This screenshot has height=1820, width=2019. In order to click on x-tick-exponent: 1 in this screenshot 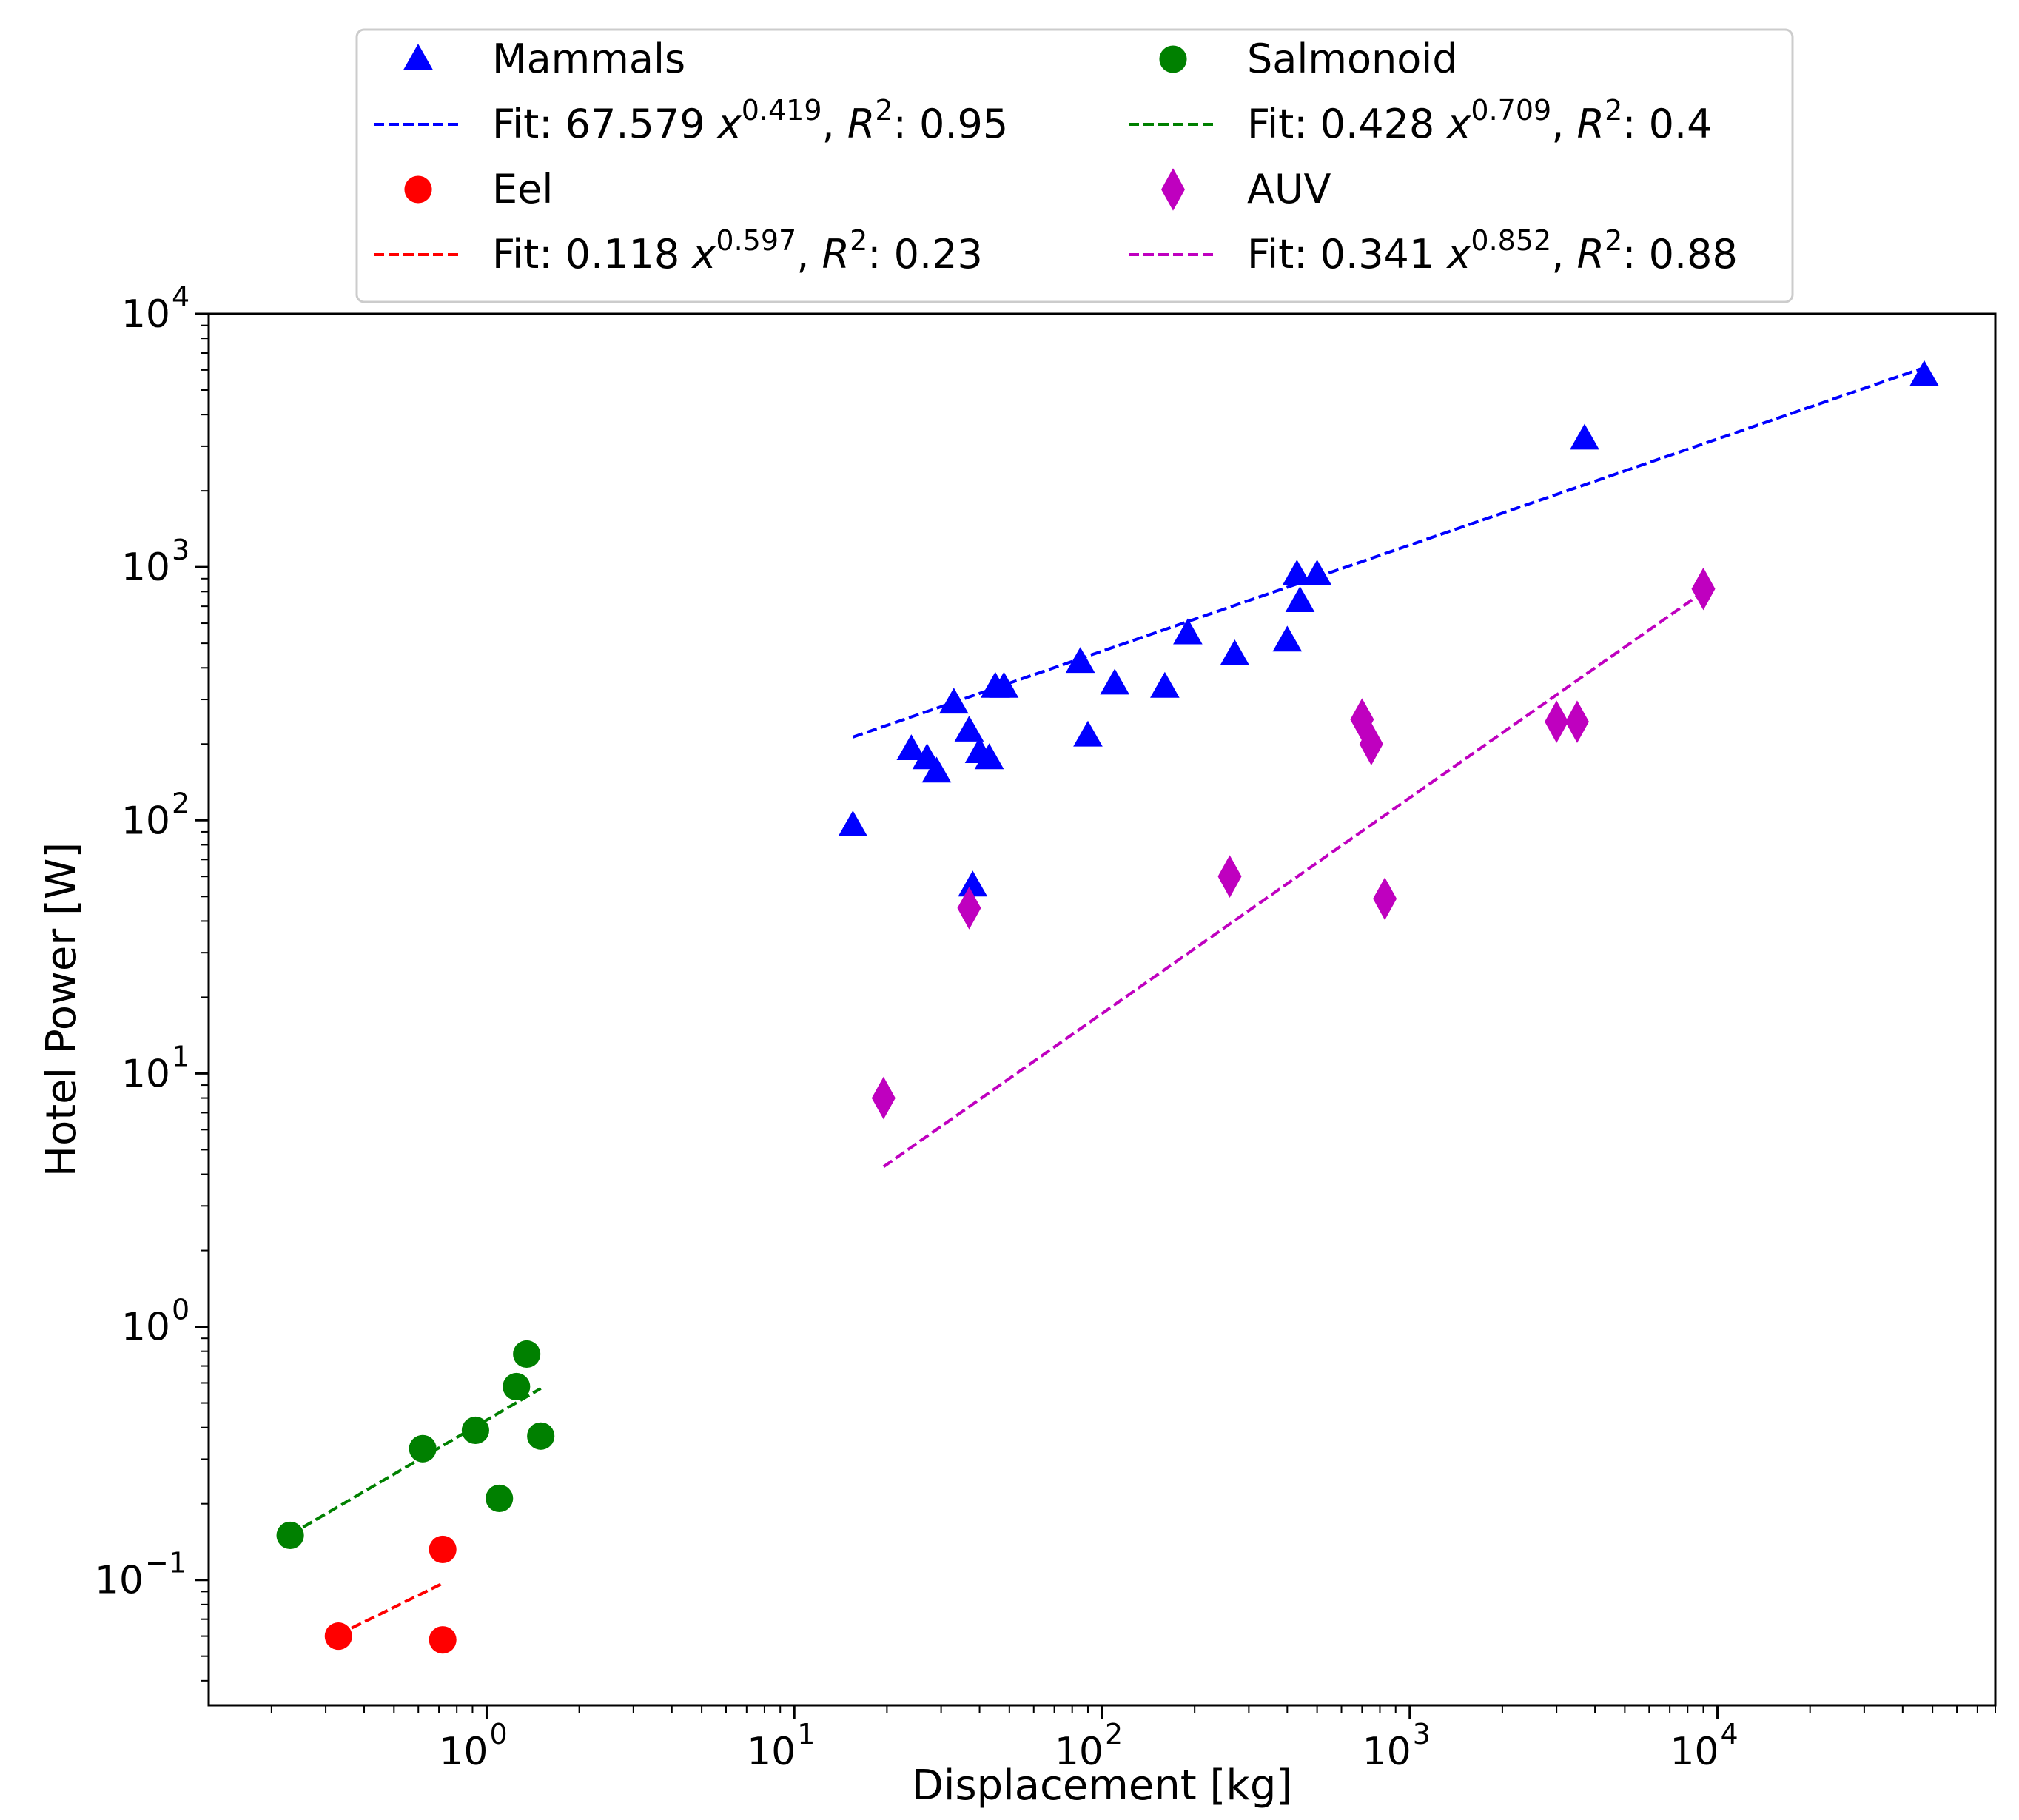, I will do `click(806, 1734)`.